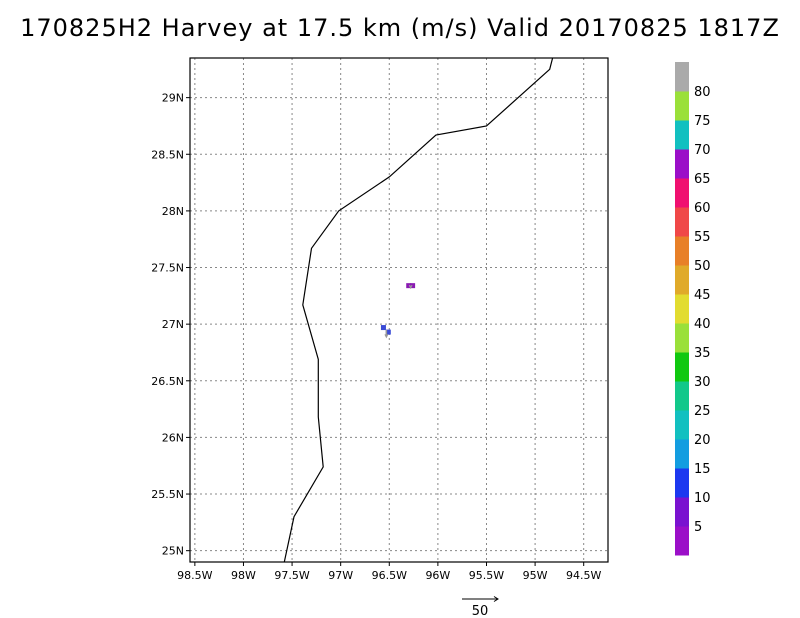 This screenshot has height=618, width=800. Describe the element at coordinates (167, 154) in the screenshot. I see `y-tick-label: 28.5N` at that location.